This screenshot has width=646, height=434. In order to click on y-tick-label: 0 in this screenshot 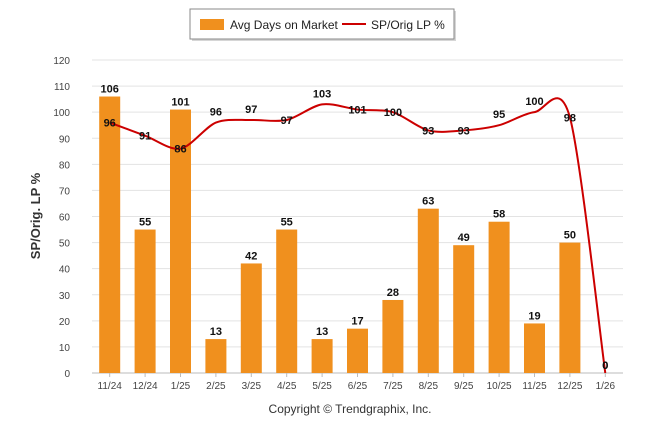, I will do `click(67, 374)`.